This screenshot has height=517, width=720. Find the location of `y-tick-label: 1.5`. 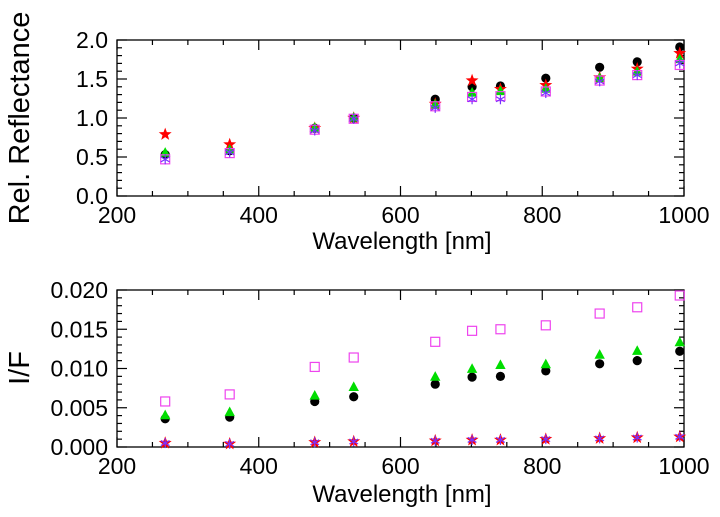

y-tick-label: 1.5 is located at coordinates (92, 79).